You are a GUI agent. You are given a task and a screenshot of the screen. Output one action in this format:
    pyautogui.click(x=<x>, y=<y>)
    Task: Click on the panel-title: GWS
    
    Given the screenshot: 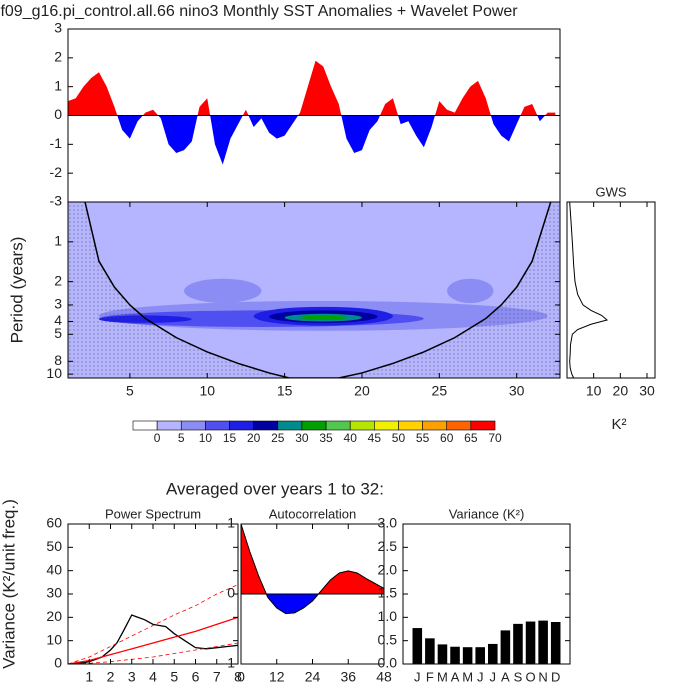 What is the action you would take?
    pyautogui.click(x=610, y=191)
    